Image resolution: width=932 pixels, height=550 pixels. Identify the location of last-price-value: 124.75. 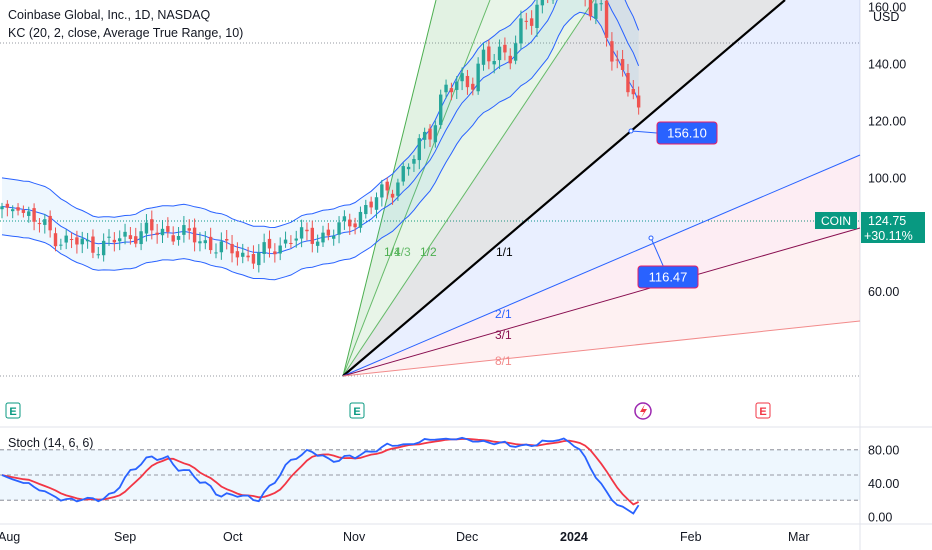
(887, 221).